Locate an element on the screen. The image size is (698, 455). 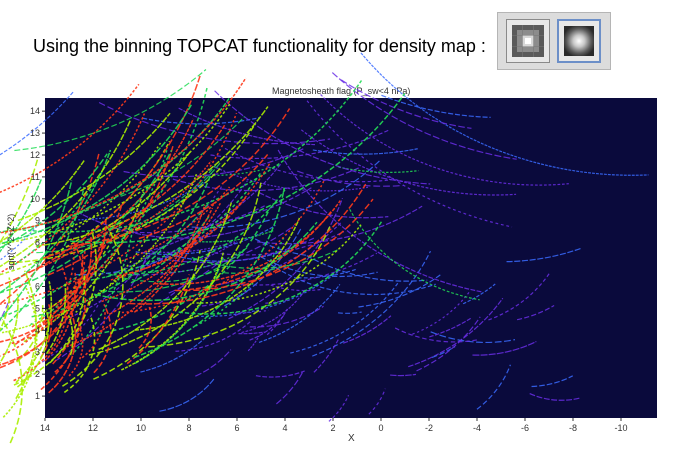
x-tick-label: -6 is located at coordinates (525, 428).